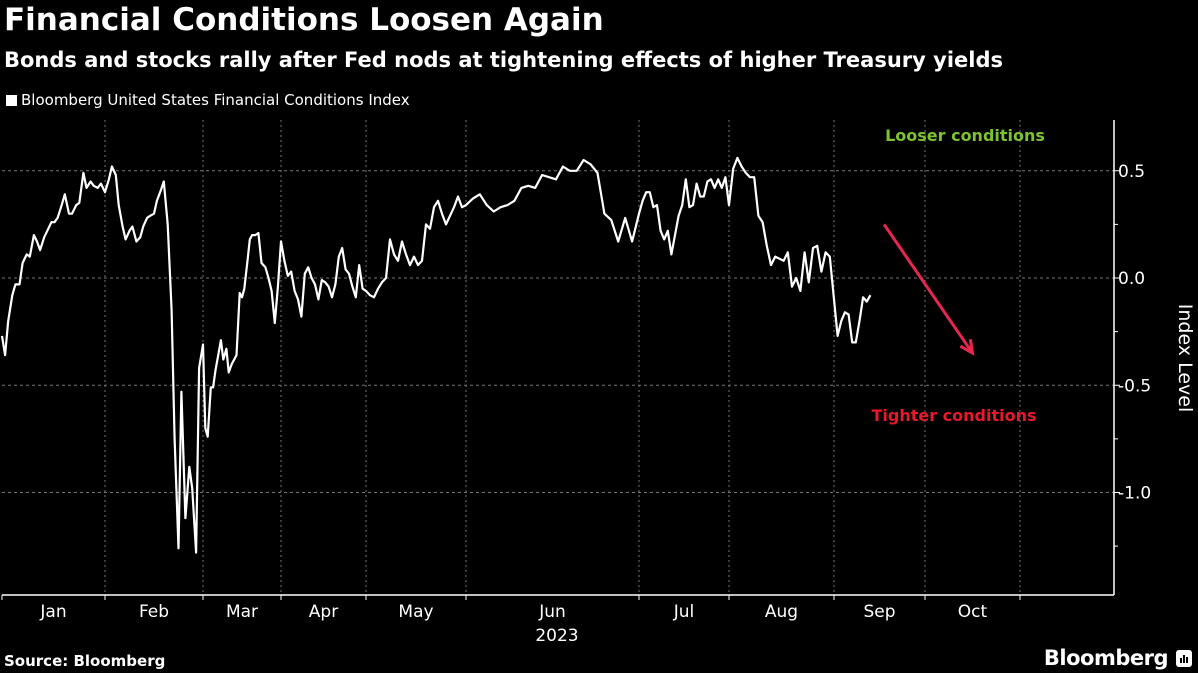  What do you see at coordinates (1131, 279) in the screenshot?
I see `y-tick-label: 0.0` at bounding box center [1131, 279].